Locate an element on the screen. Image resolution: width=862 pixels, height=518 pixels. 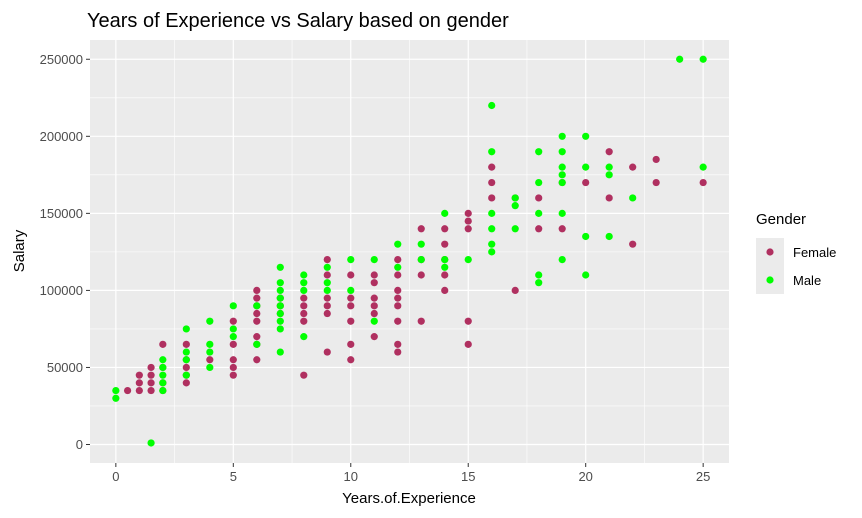
y-tick-label: 150000 is located at coordinates (61, 213).